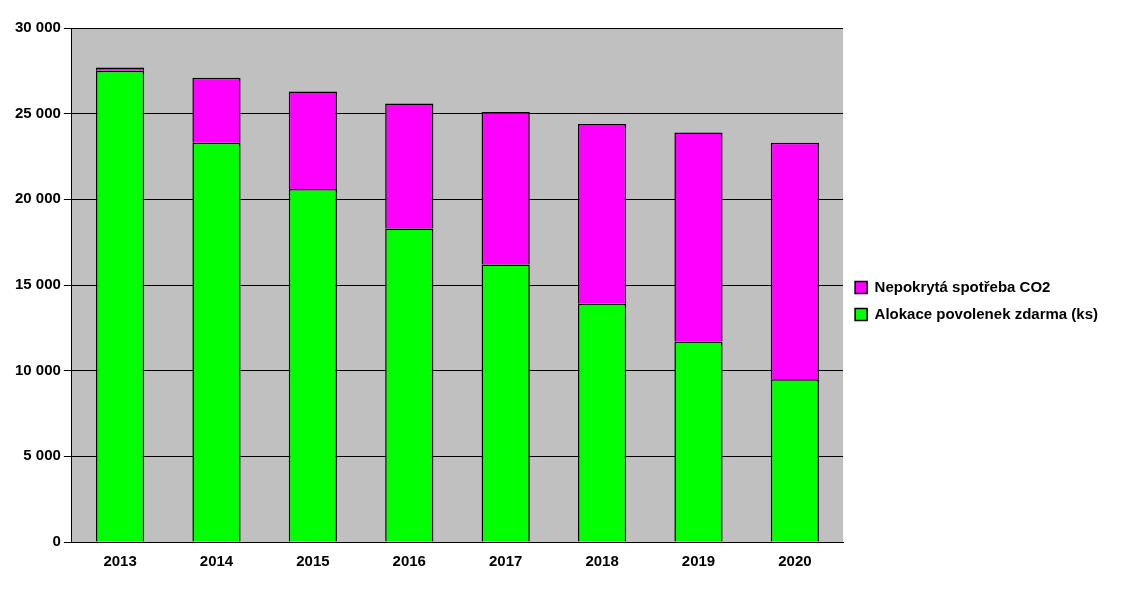  What do you see at coordinates (37, 369) in the screenshot?
I see `y-tick-label: 10 000` at bounding box center [37, 369].